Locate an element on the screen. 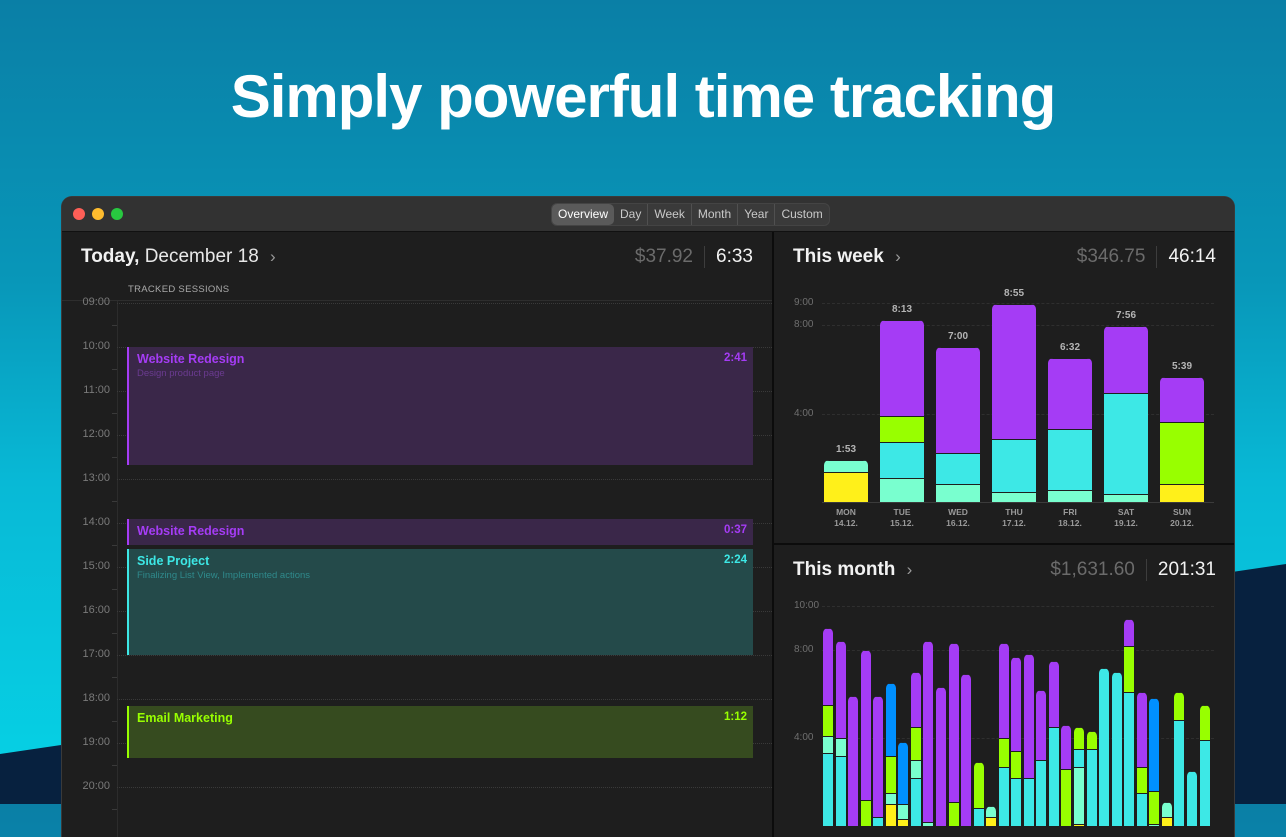 The width and height of the screenshot is (1286, 837). hour-row: 20:00 is located at coordinates (417, 786).